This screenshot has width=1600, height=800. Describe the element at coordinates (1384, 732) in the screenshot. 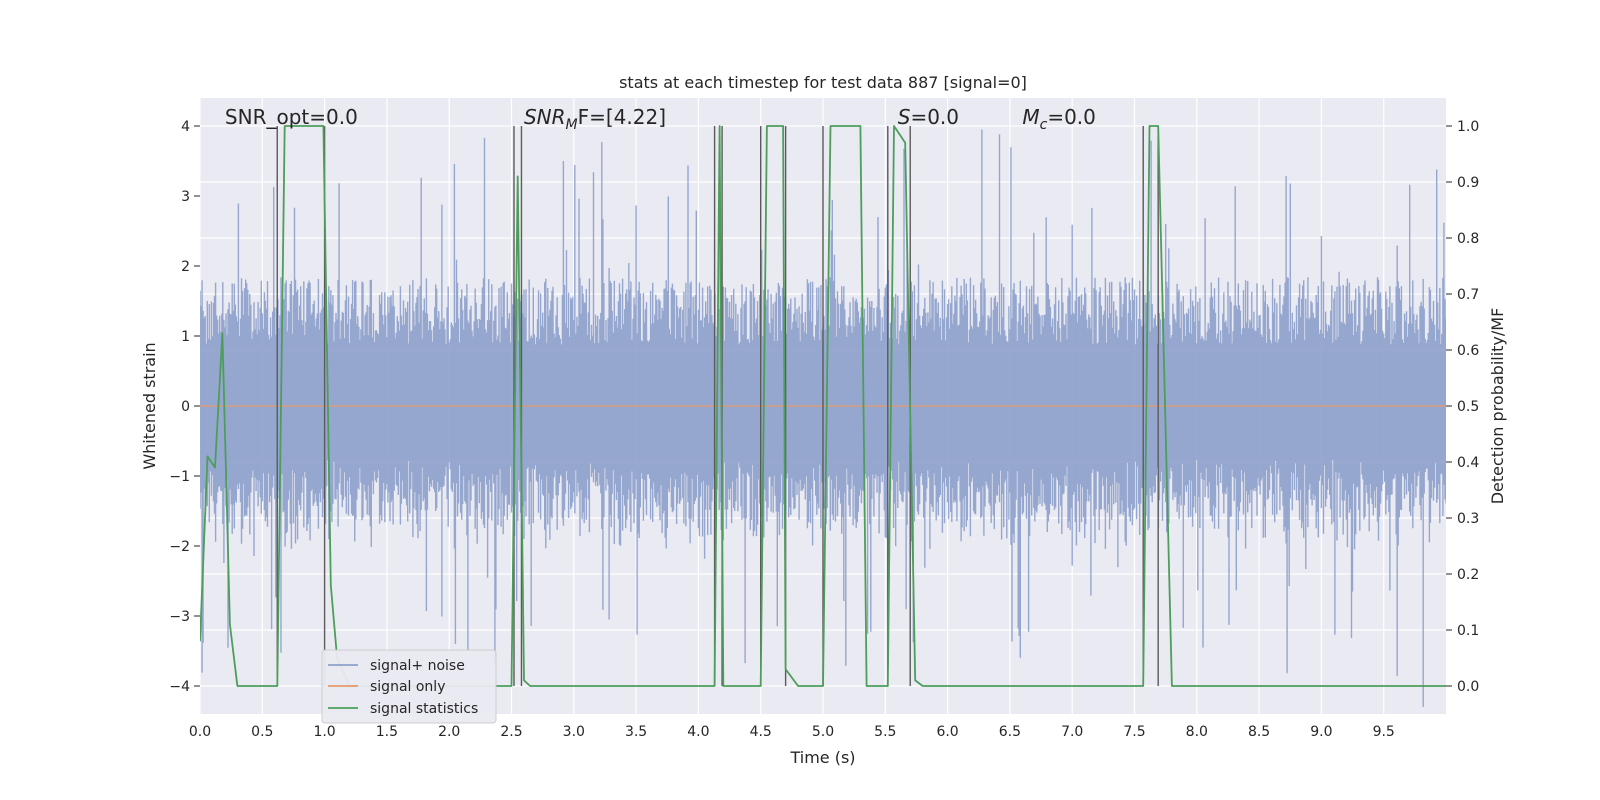

I see `x-tick-label: 9.5` at that location.